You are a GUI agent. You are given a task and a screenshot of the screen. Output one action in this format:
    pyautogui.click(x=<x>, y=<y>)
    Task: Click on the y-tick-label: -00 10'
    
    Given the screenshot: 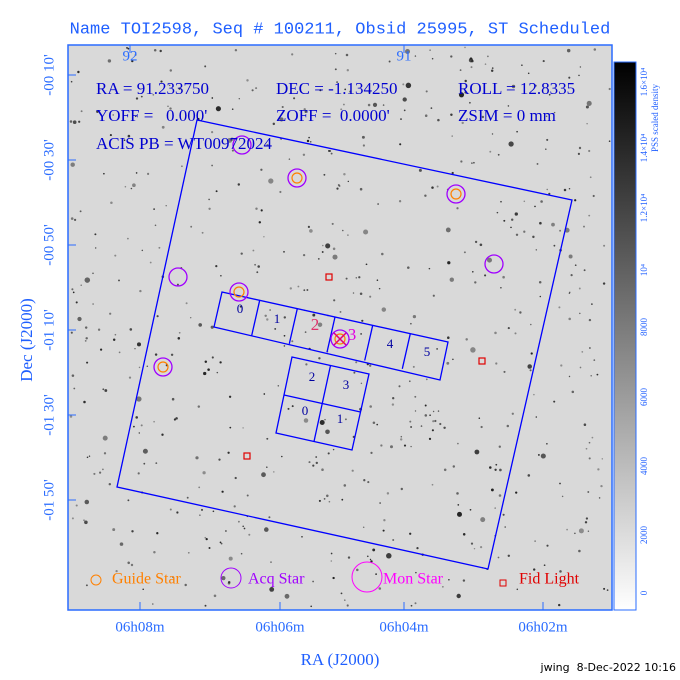 What is the action you would take?
    pyautogui.click(x=49, y=75)
    